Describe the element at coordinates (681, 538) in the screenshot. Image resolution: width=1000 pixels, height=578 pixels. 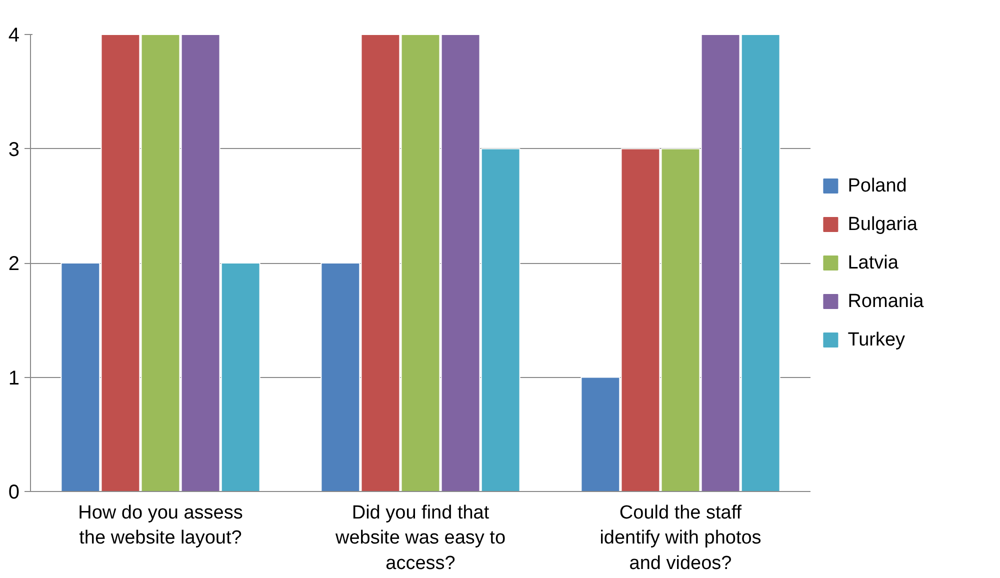
I see `x-tick-label: Could the staff identify with photos and videos?` at that location.